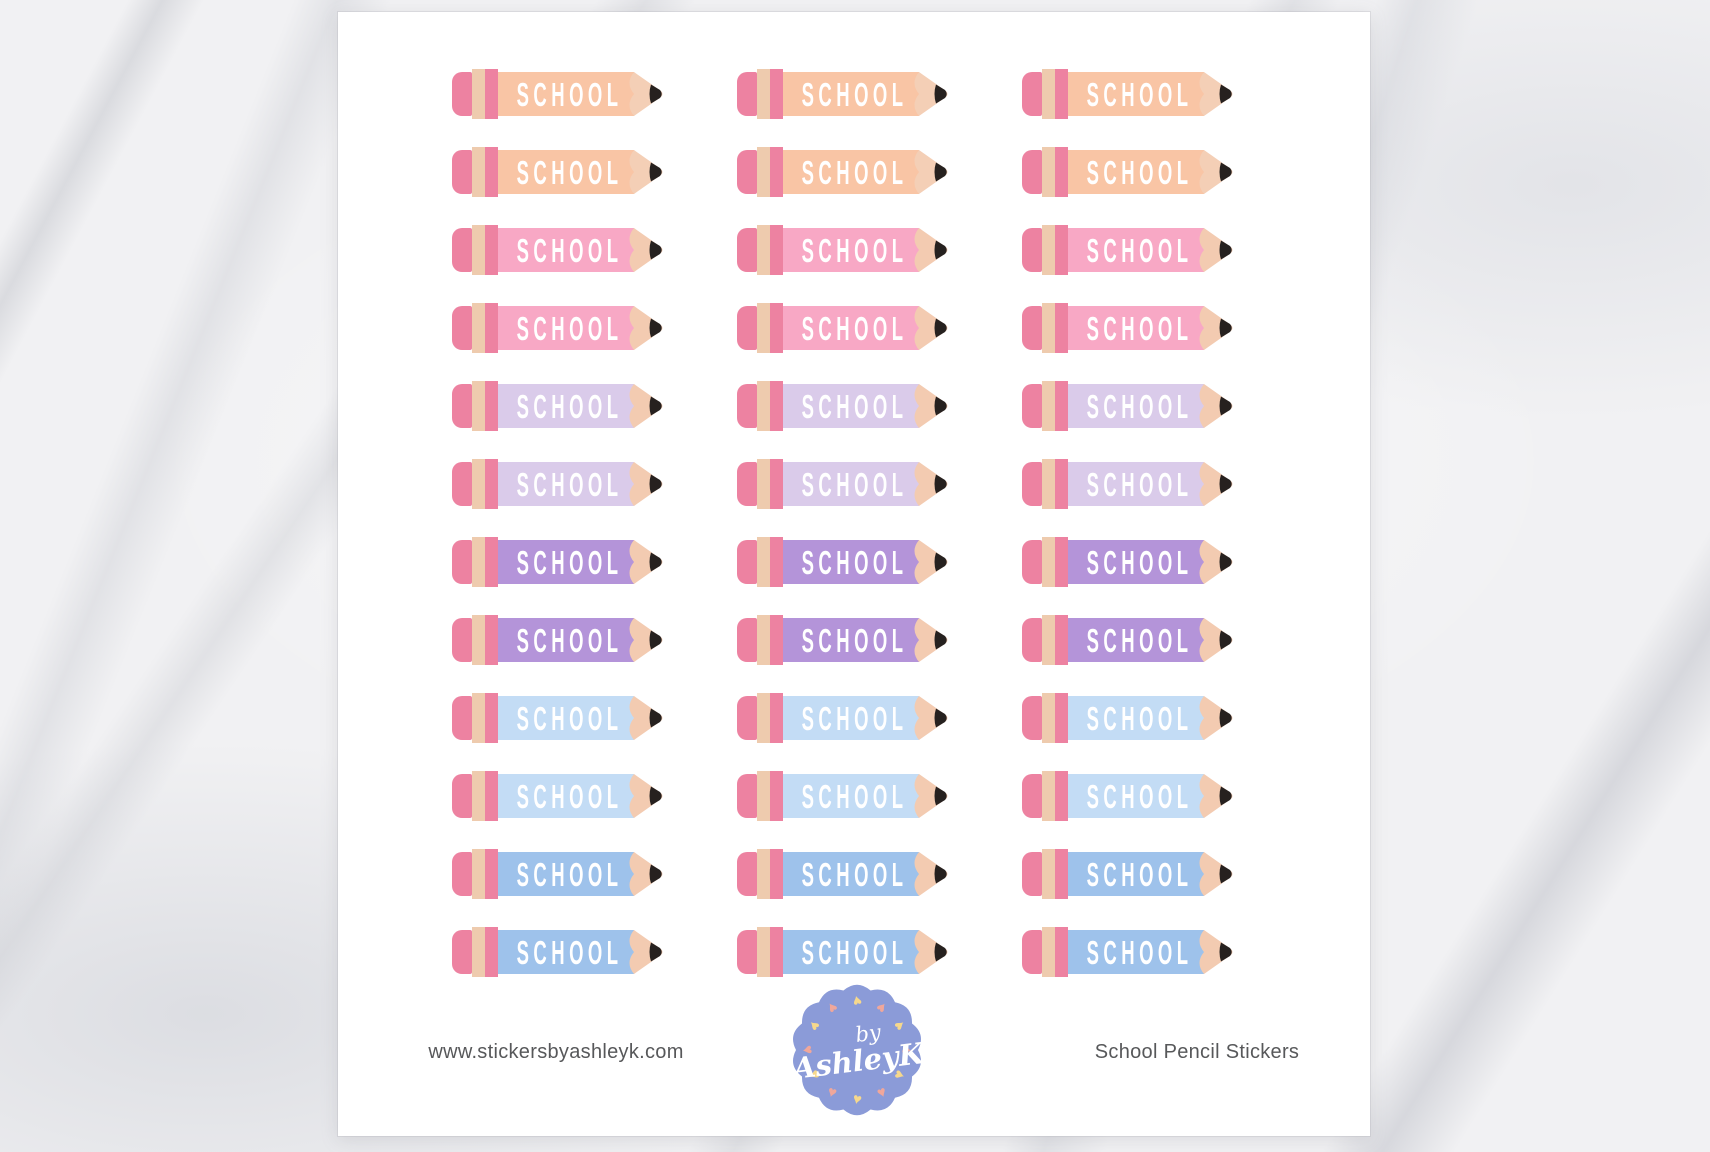 This screenshot has height=1152, width=1710. I want to click on school-pencil-sticker-blue-r11c2: SCHOOL, so click(843, 874).